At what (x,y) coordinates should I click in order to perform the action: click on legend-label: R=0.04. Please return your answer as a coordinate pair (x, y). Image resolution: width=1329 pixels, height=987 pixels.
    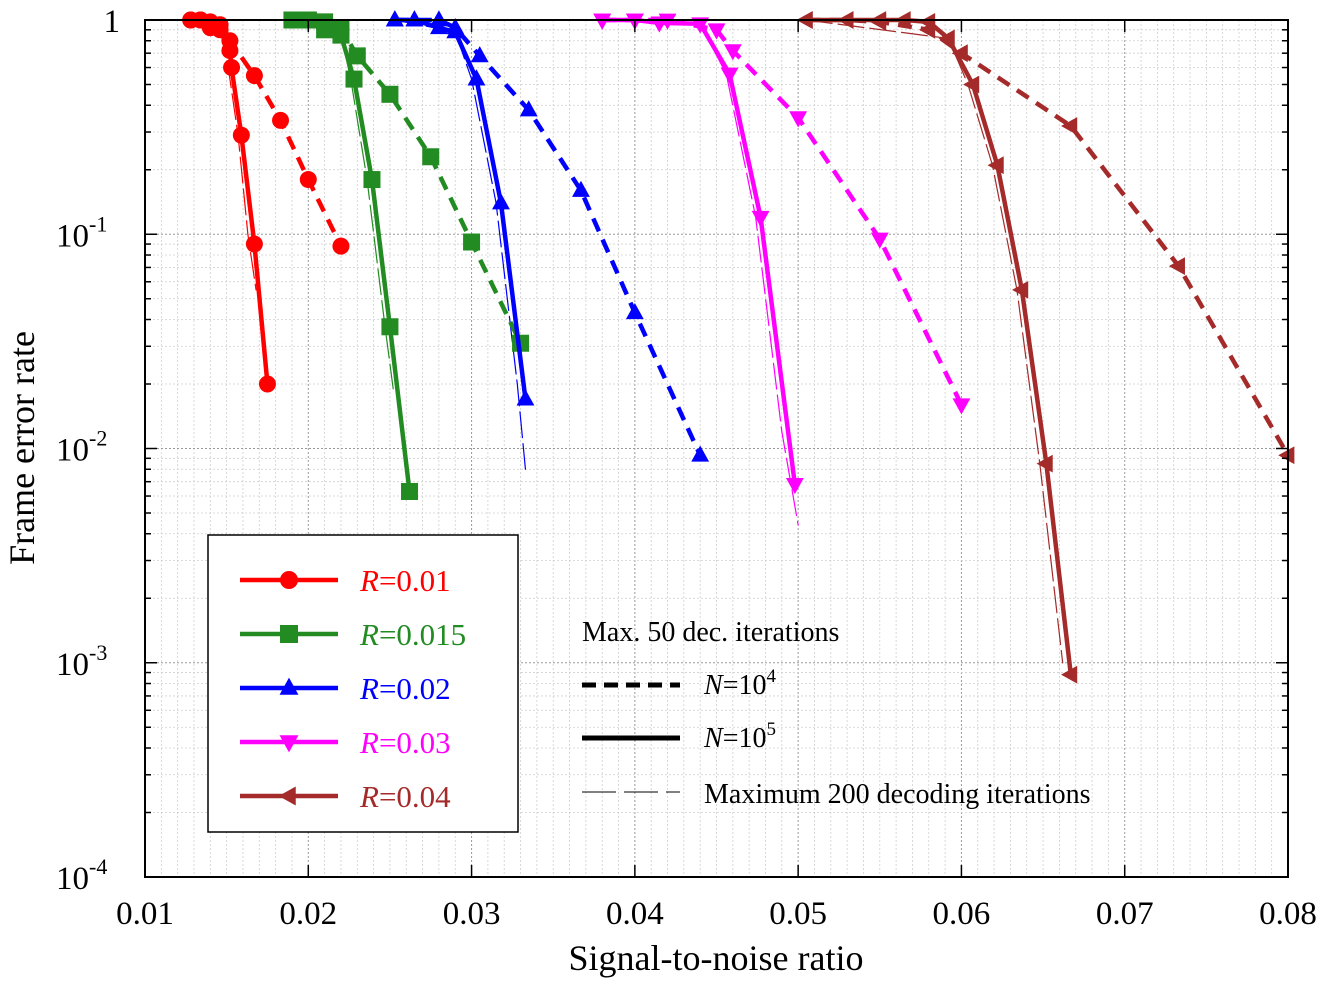
    Looking at the image, I should click on (405, 796).